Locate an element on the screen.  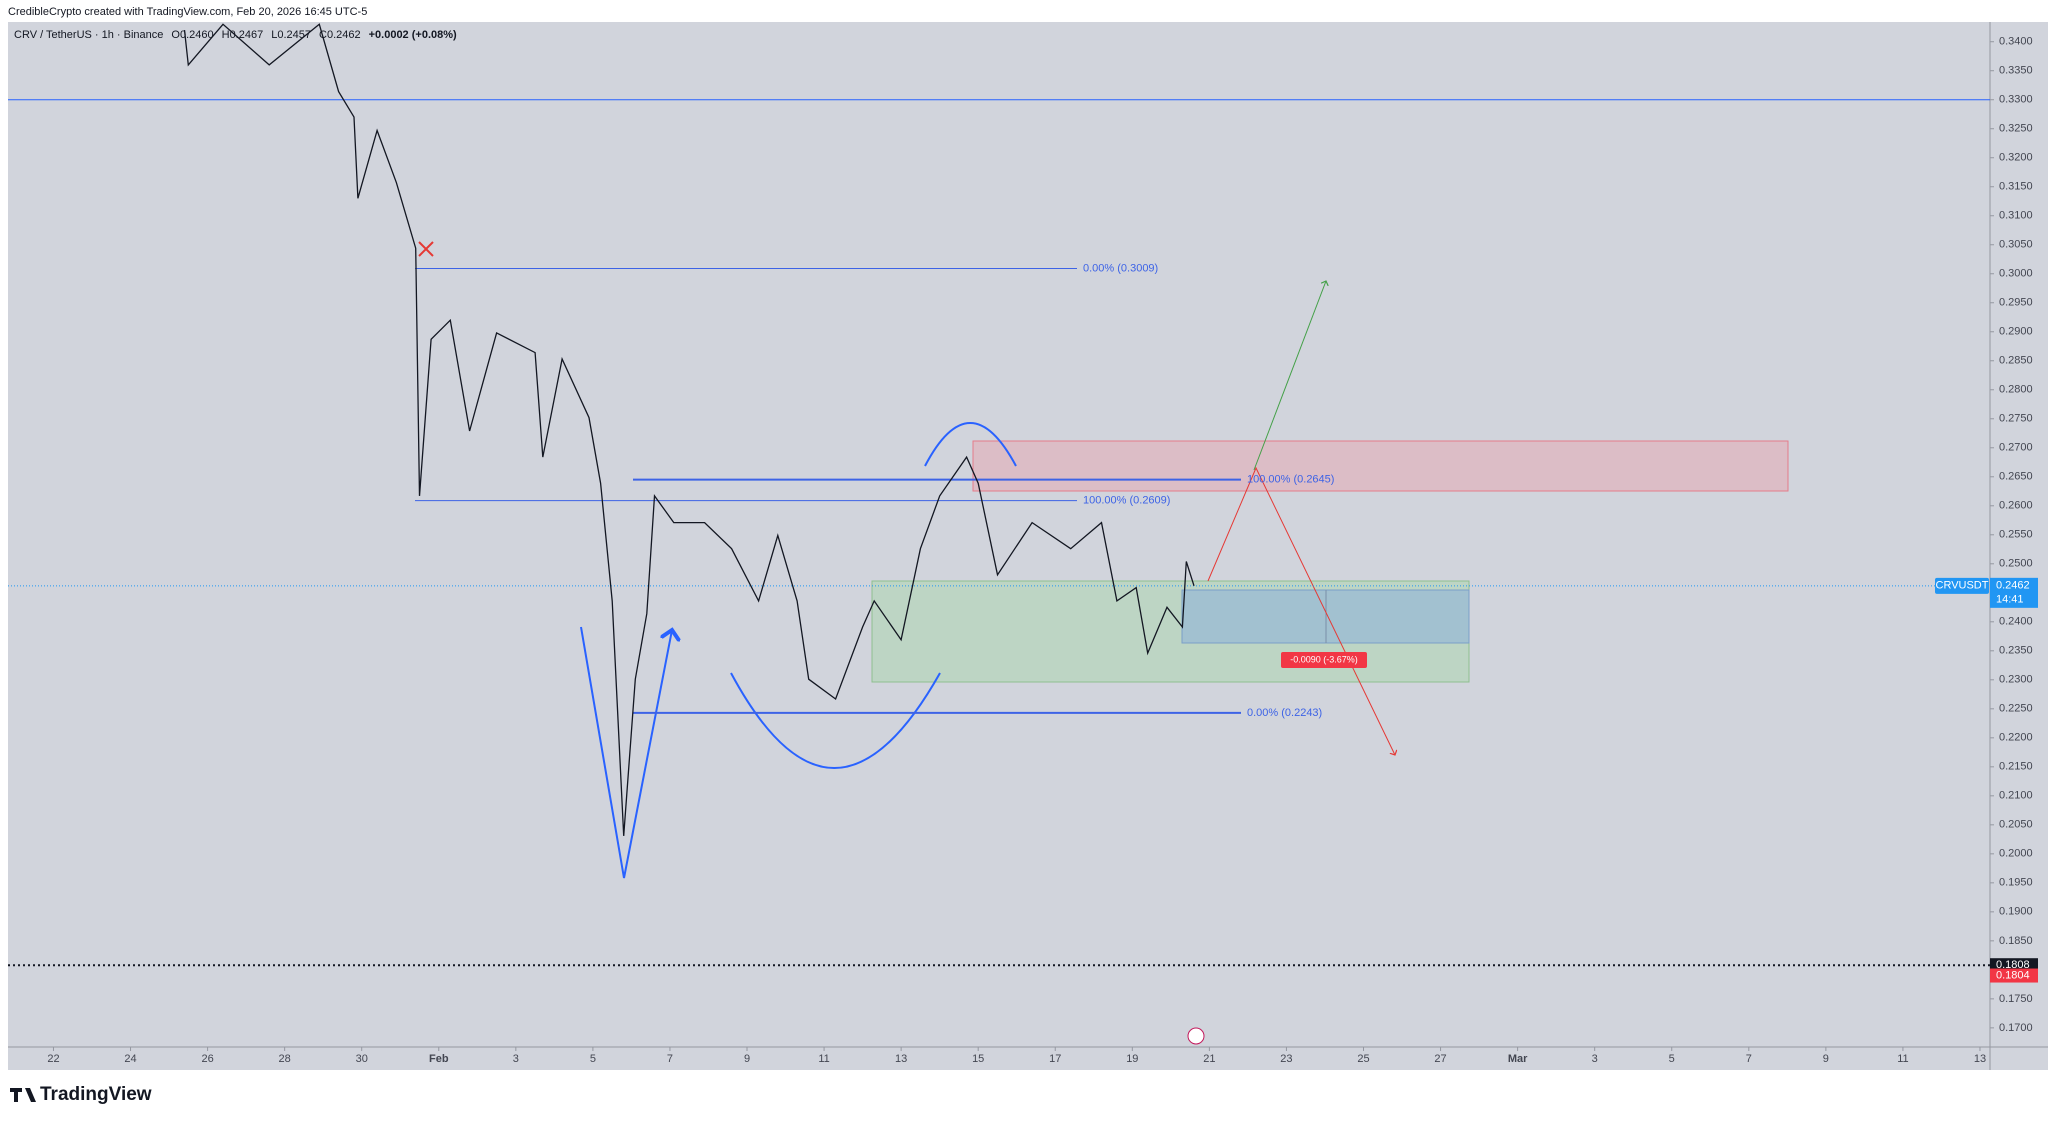
brand-name: TradingView is located at coordinates (96, 1094).